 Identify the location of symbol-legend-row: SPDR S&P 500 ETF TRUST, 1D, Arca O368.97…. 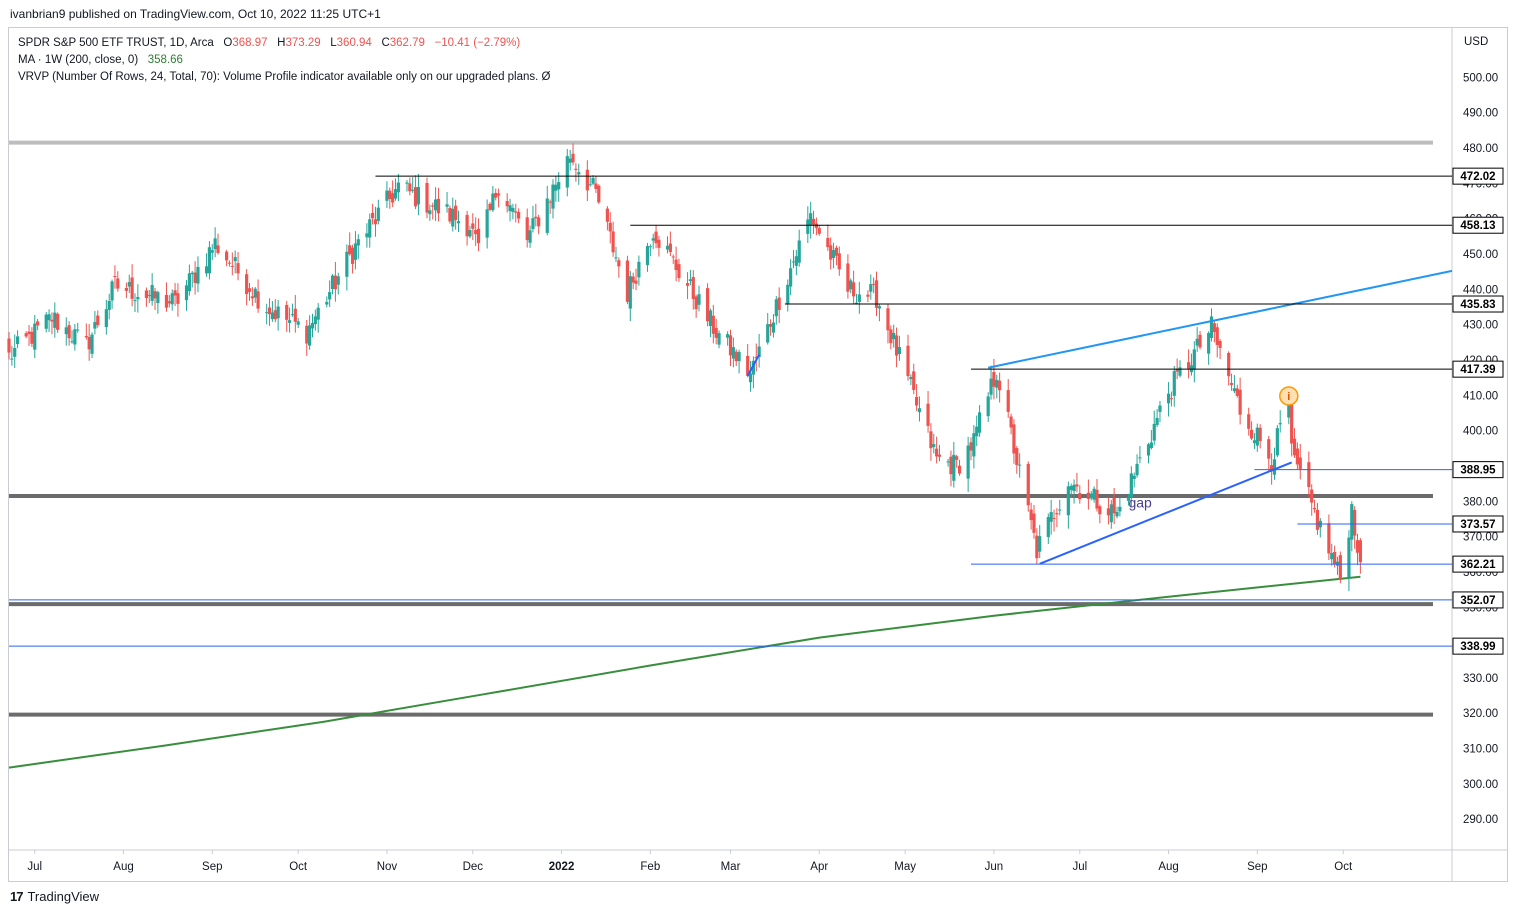
(284, 43).